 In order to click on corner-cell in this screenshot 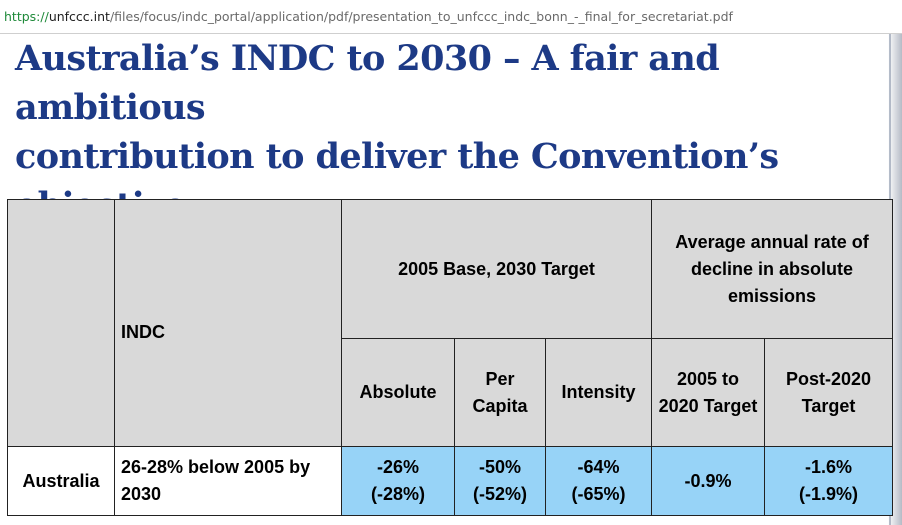, I will do `click(61, 323)`.